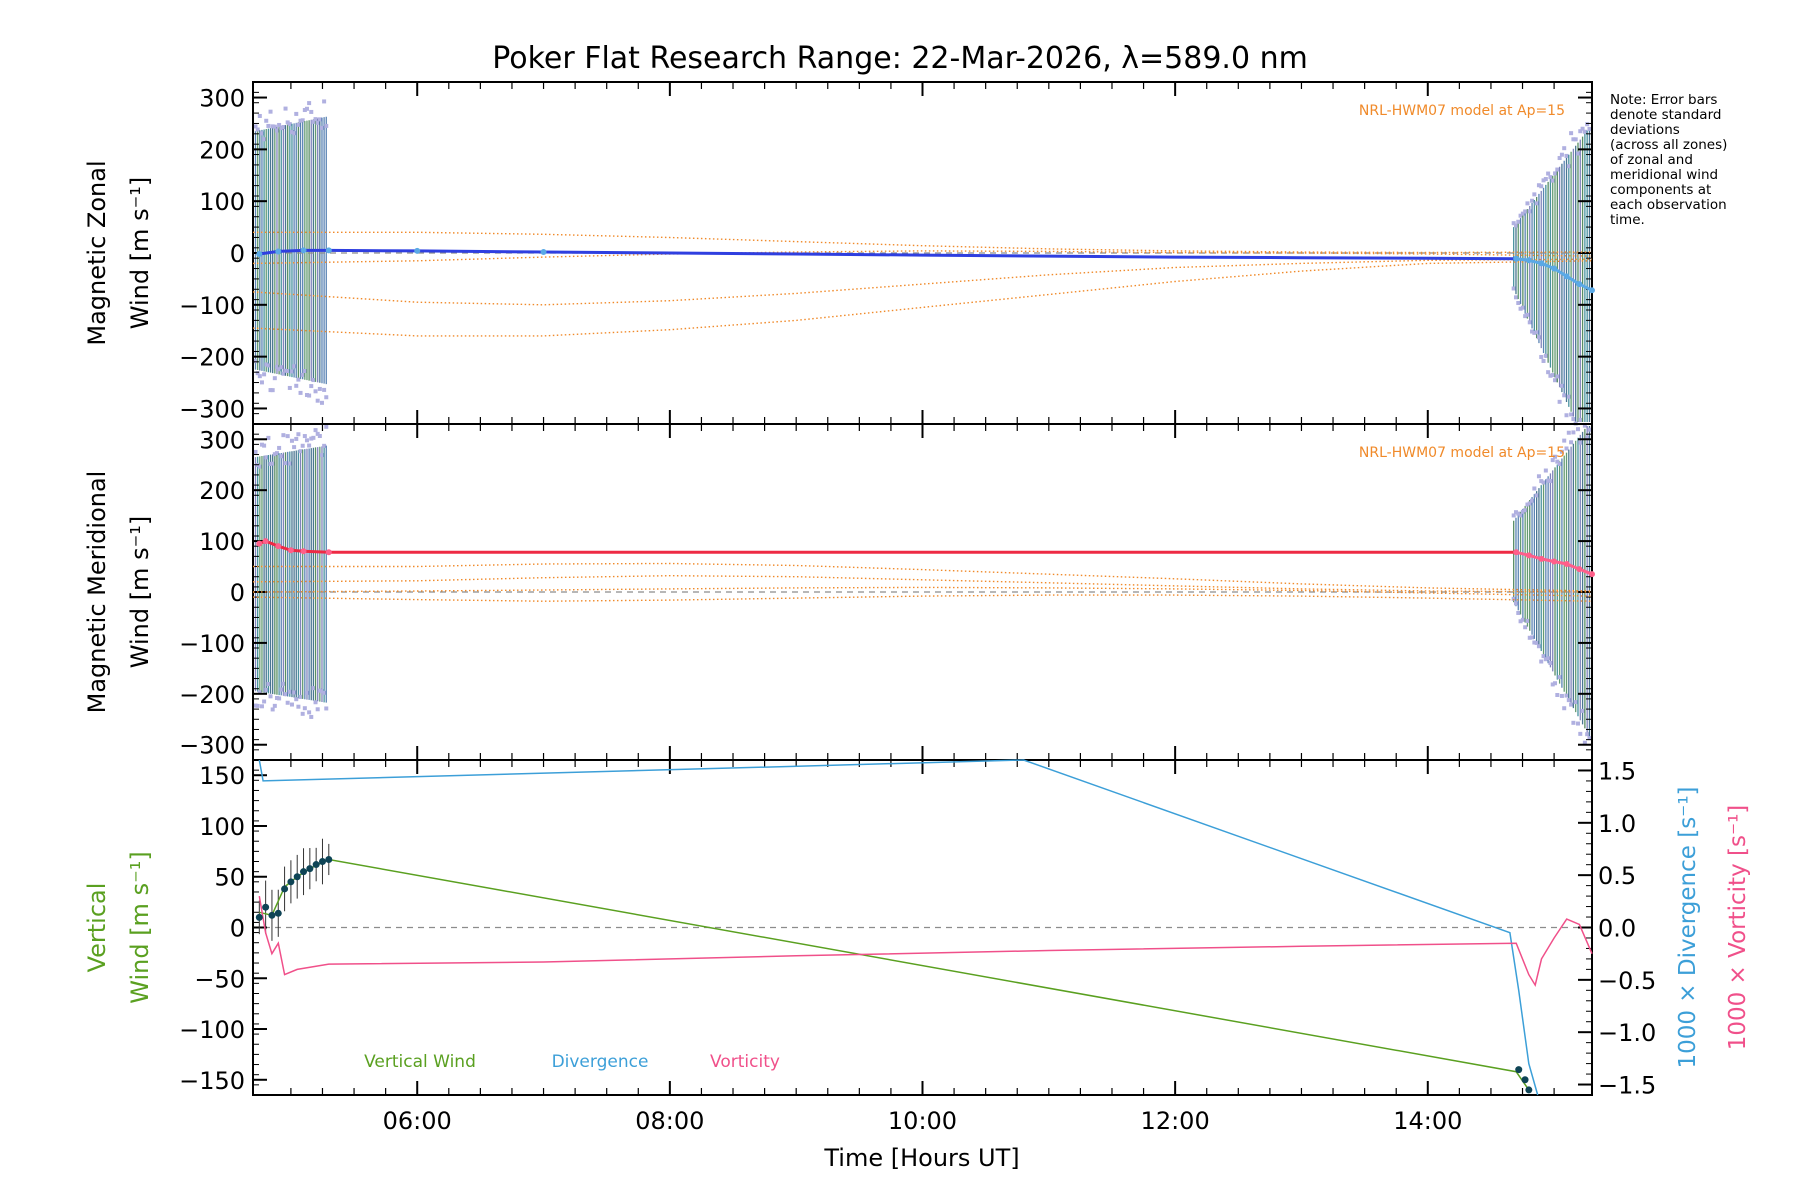 This screenshot has width=1800, height=1200. I want to click on x-tick-label: 12:00, so click(1175, 1121).